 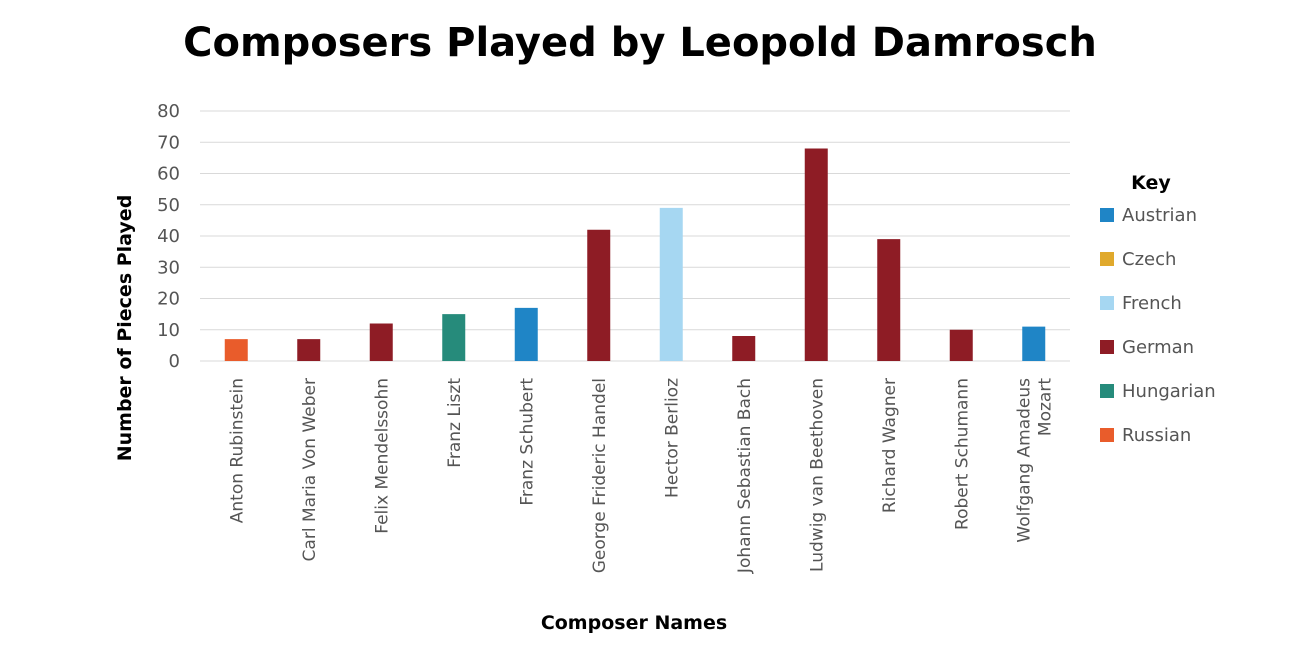 I want to click on y-axis-ticks: 0 10 20 30 40 50 60 70 80, so click(x=168, y=236).